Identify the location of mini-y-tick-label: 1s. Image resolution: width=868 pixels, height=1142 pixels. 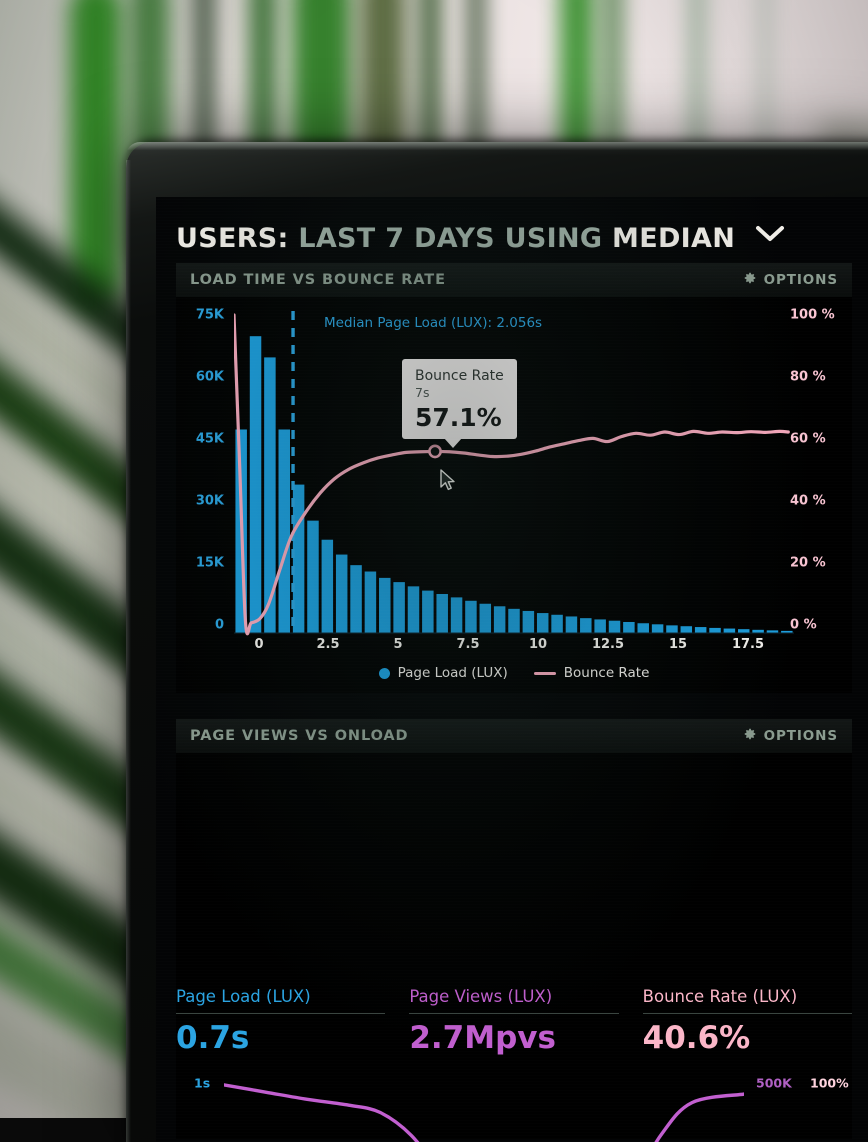
(202, 1083).